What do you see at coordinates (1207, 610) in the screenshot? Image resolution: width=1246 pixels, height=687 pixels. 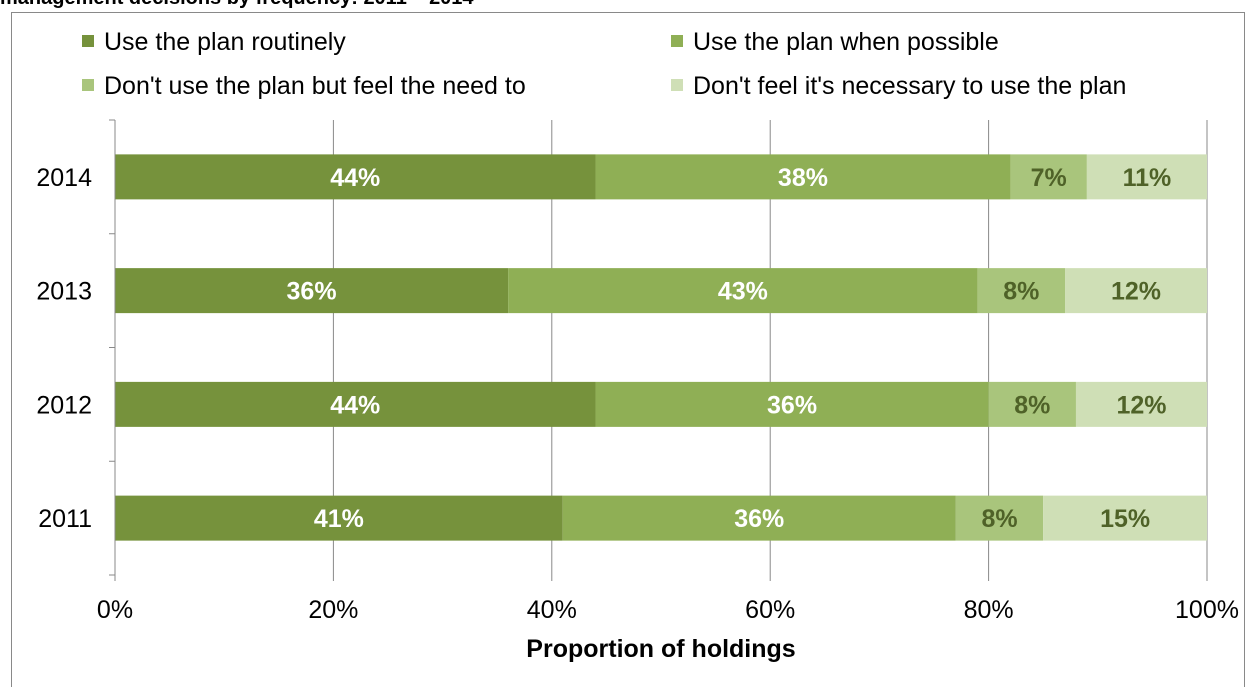 I see `x-tick-label: 100%` at bounding box center [1207, 610].